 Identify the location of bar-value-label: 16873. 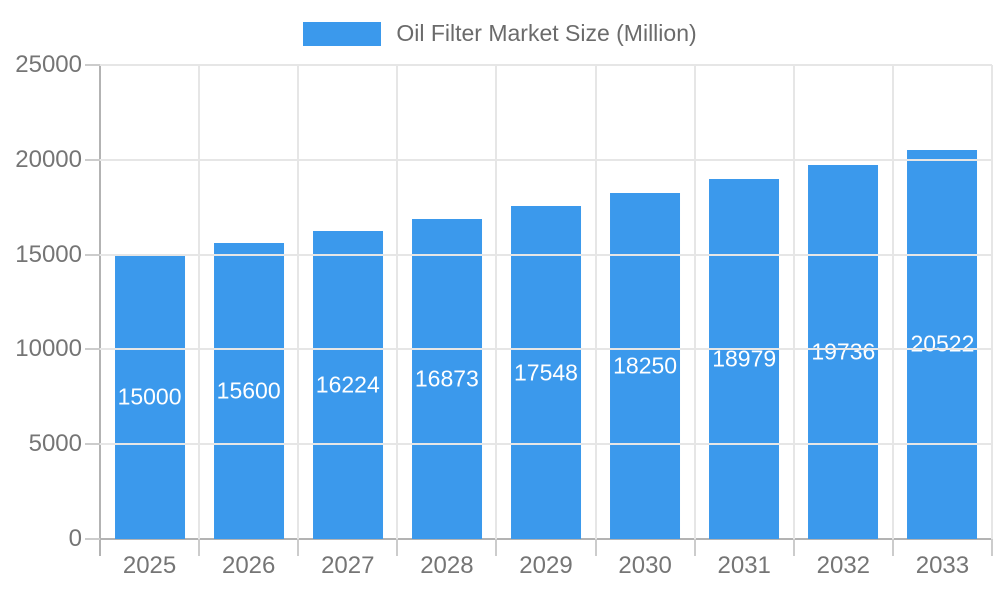
(446, 378).